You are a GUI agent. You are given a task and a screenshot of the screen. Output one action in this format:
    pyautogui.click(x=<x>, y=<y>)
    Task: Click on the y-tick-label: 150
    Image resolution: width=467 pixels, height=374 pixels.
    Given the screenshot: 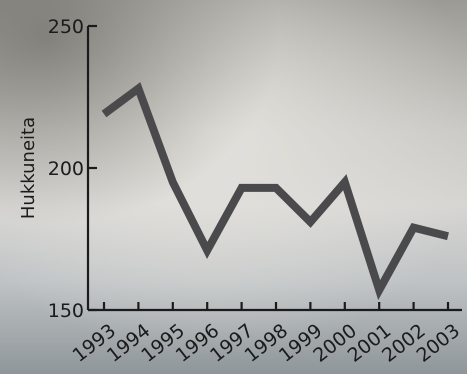 What is the action you would take?
    pyautogui.click(x=66, y=311)
    